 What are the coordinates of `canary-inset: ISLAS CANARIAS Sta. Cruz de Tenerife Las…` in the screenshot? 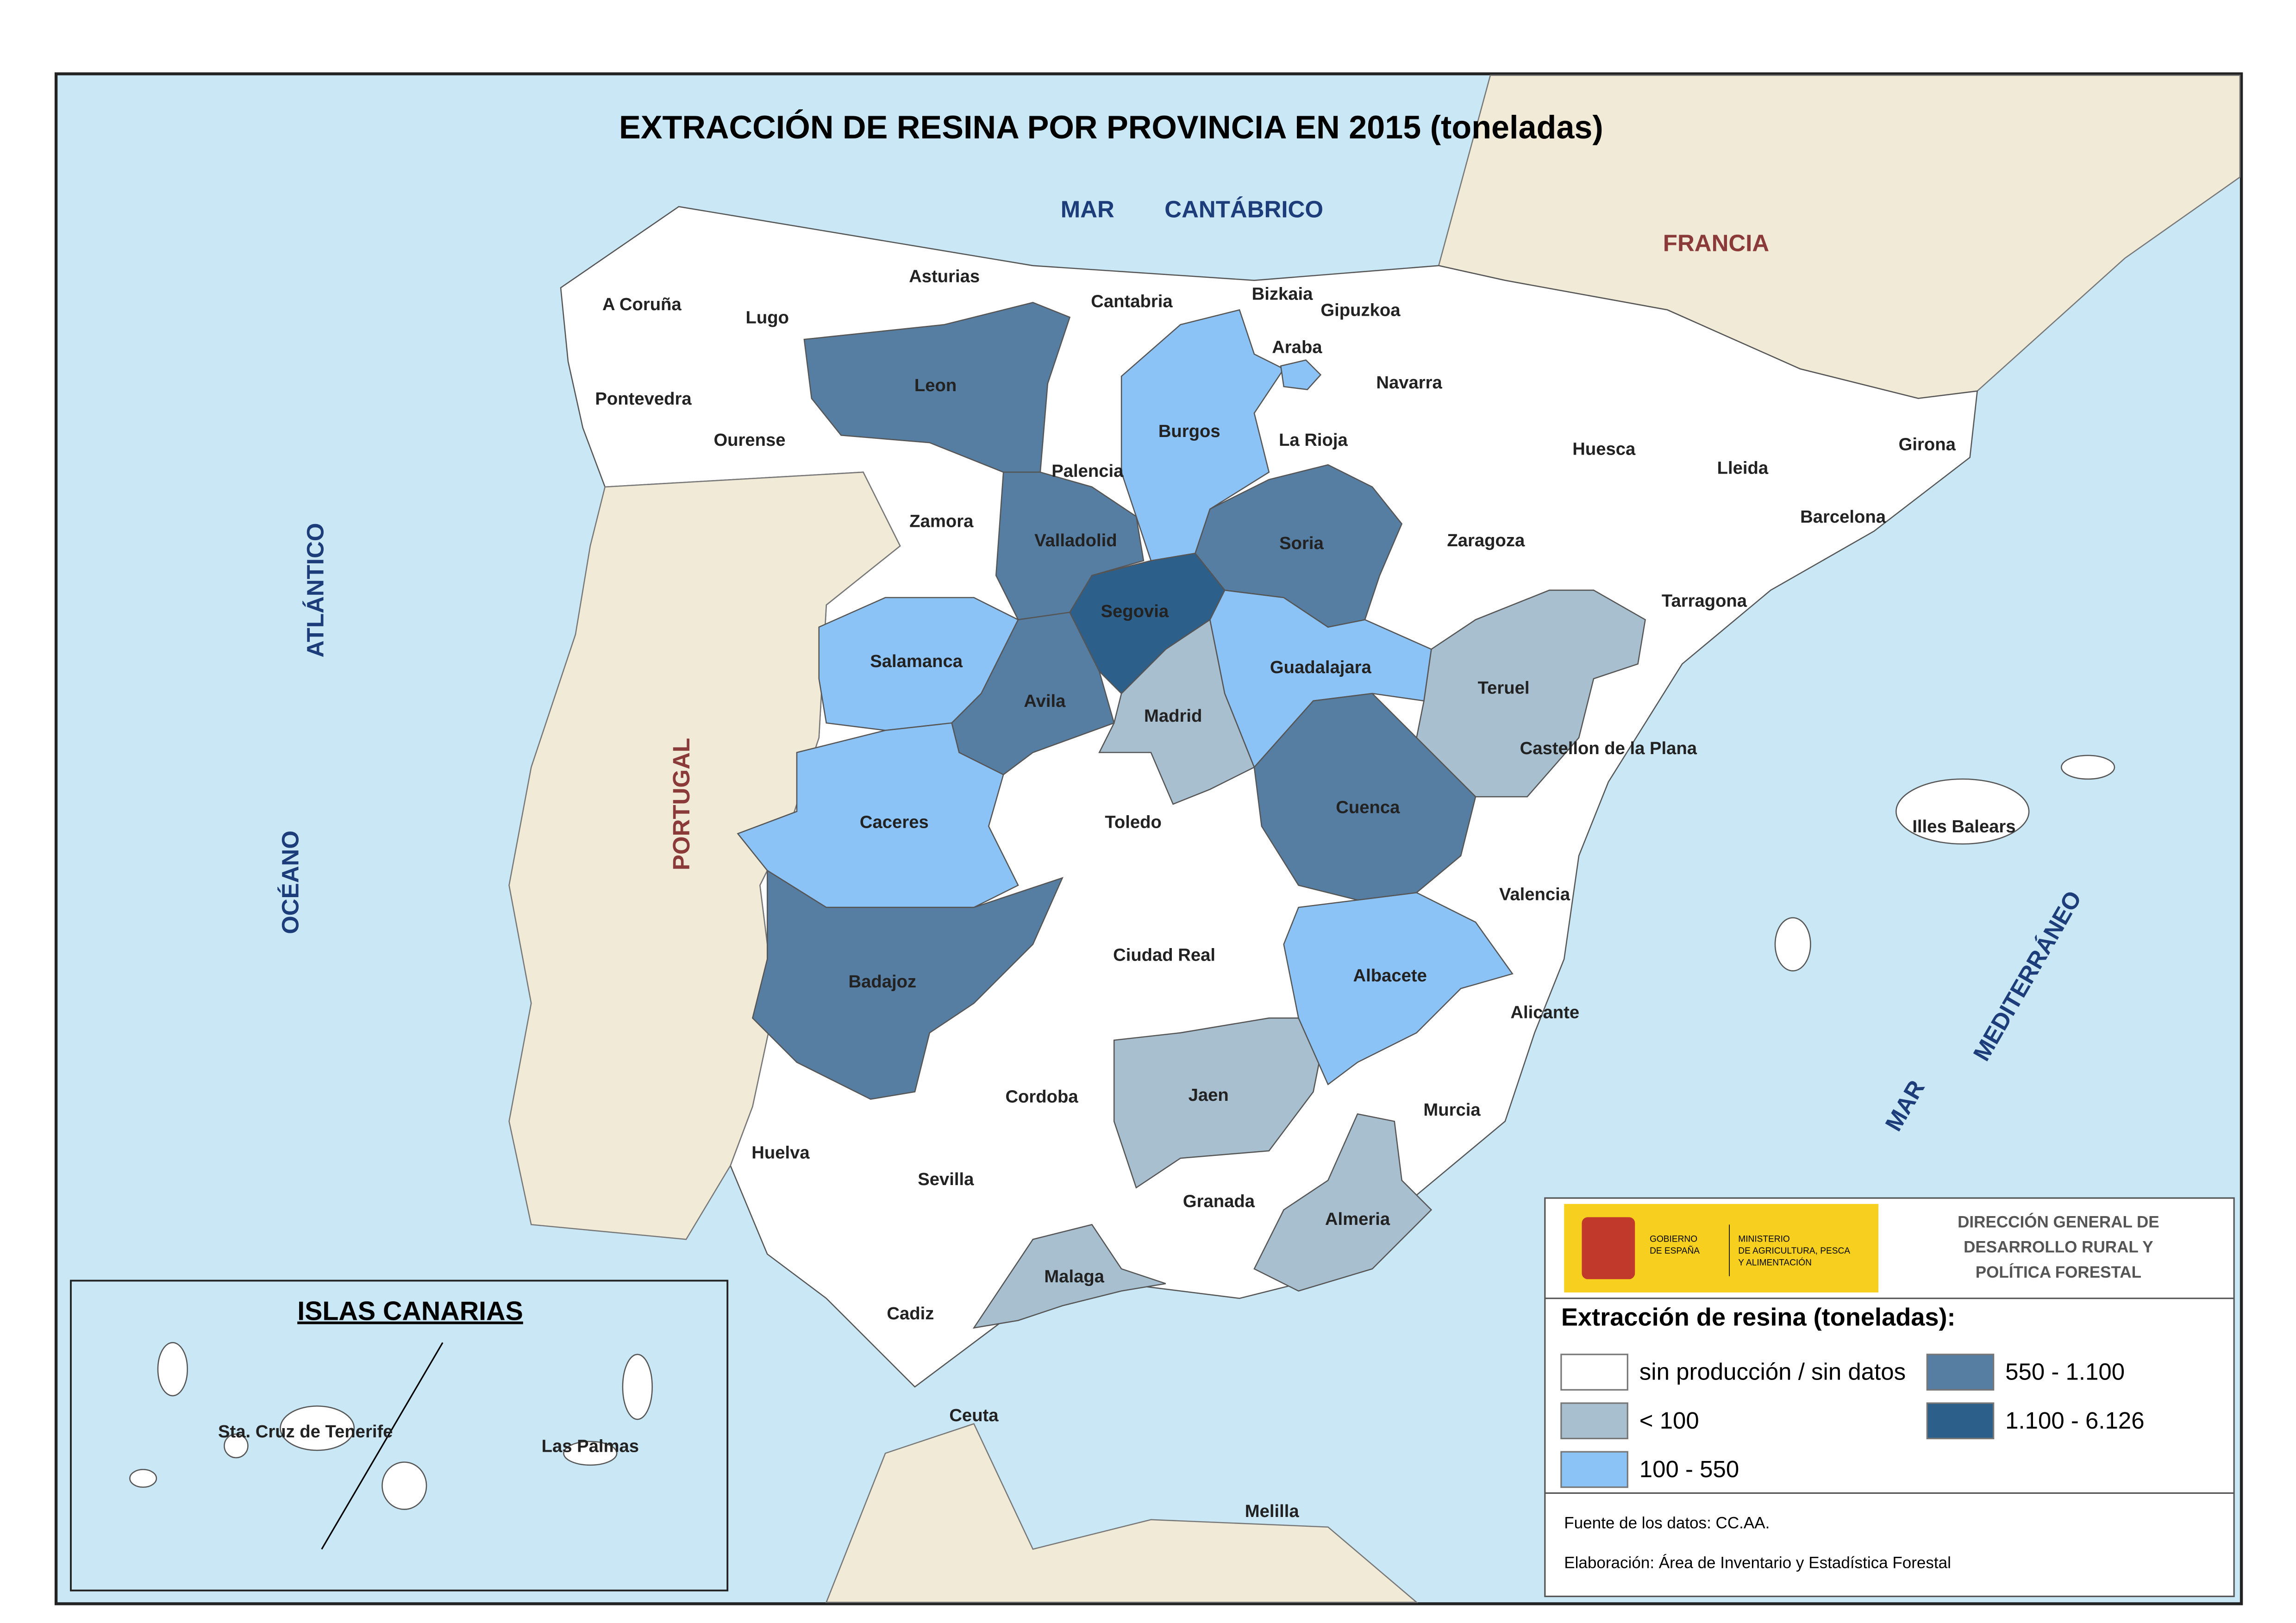 It's located at (399, 1436).